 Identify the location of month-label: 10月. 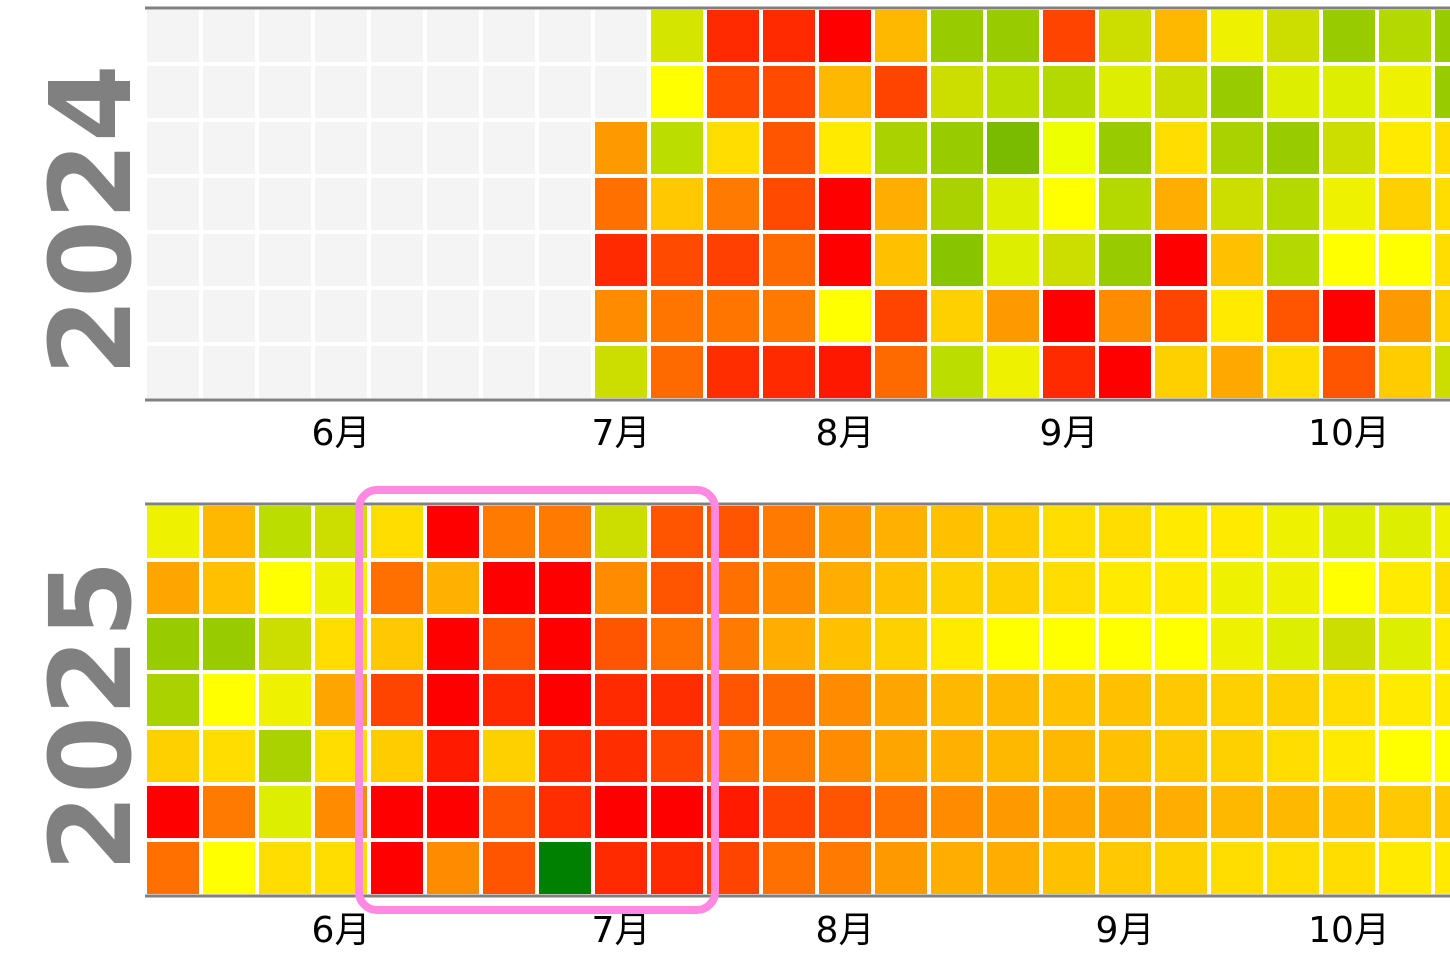
(1349, 930).